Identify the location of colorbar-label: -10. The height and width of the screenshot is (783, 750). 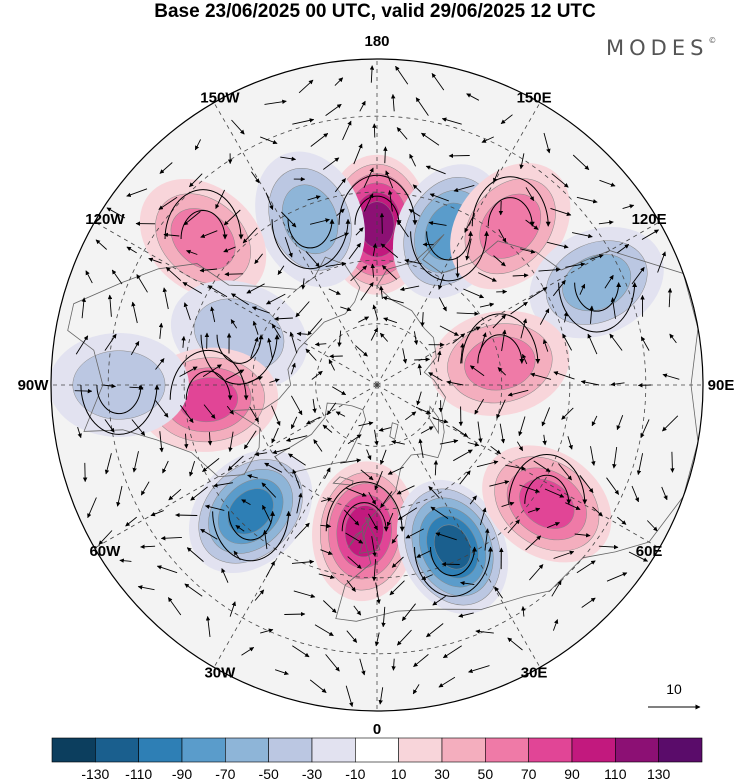
(355, 774).